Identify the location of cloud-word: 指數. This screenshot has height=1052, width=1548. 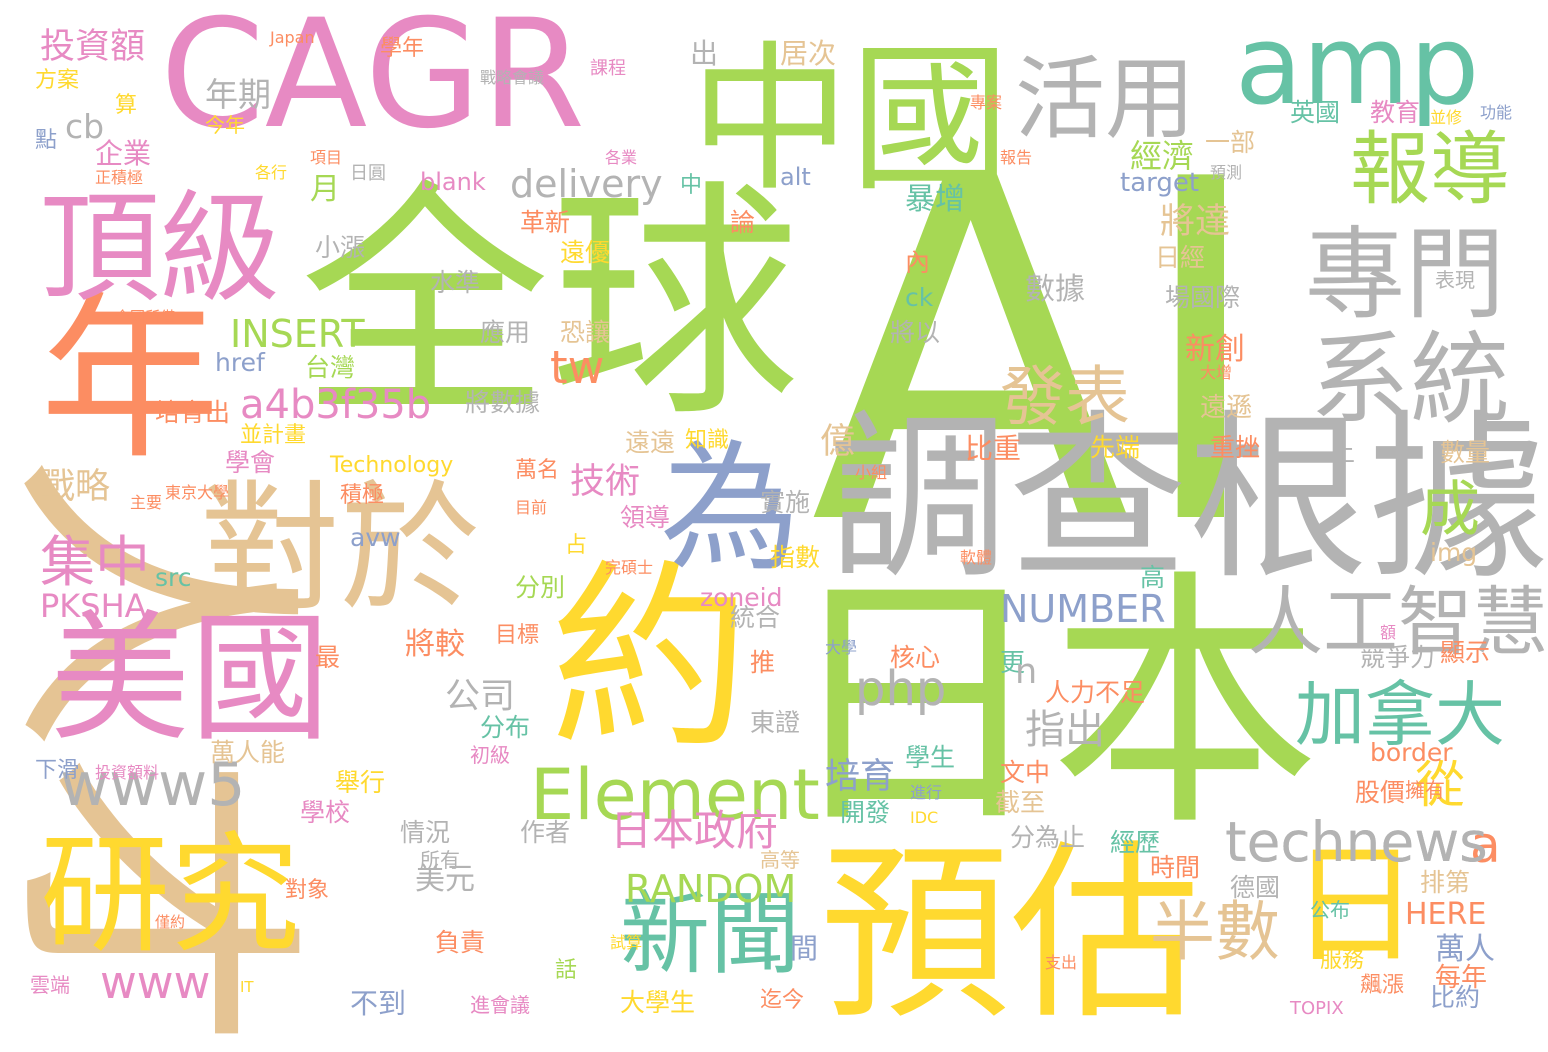
(795, 557).